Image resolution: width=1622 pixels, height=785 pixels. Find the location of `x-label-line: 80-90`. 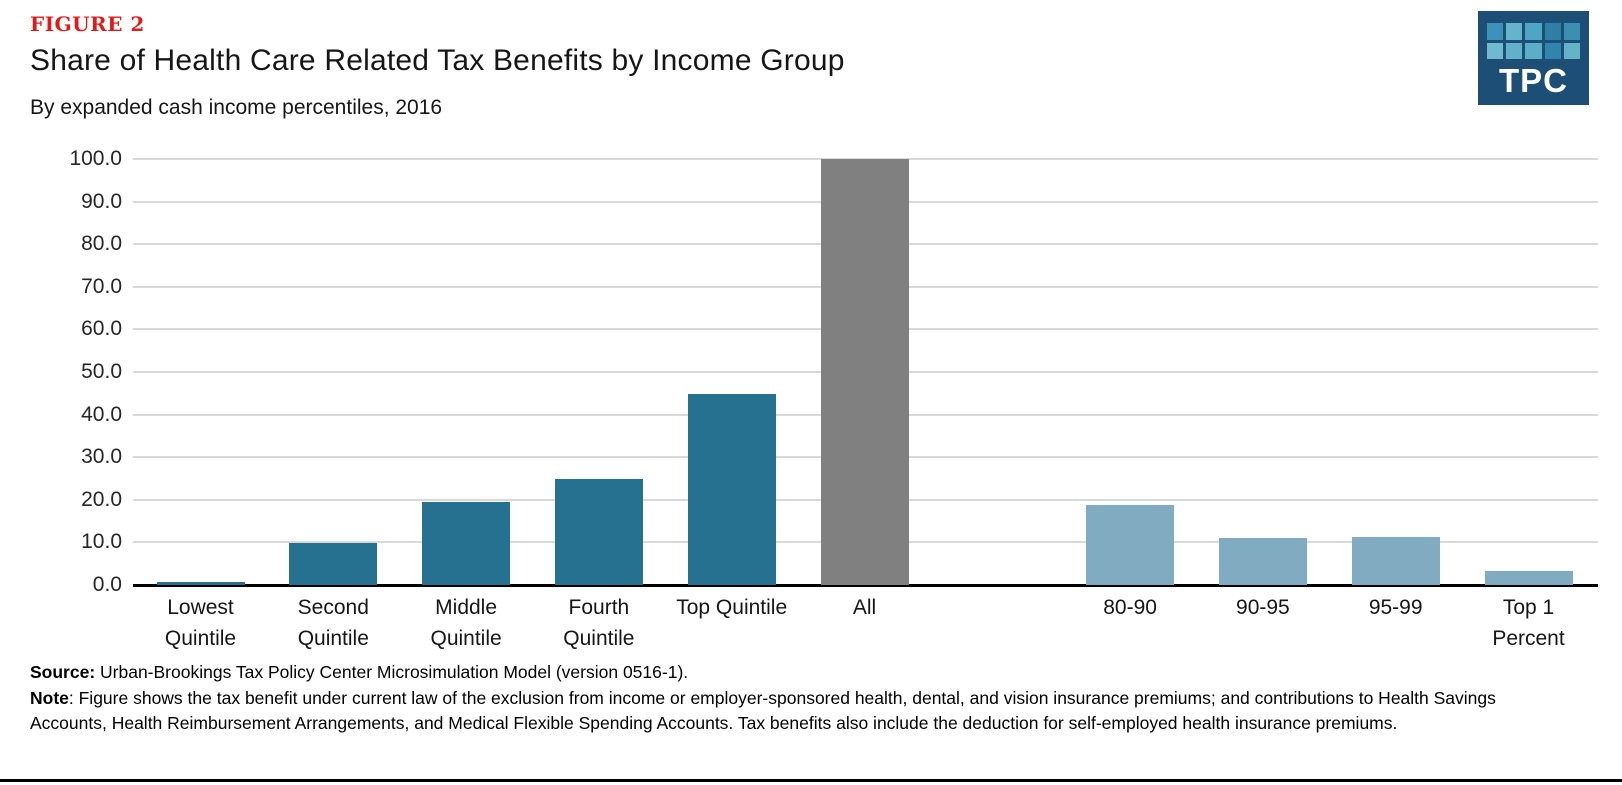

x-label-line: 80-90 is located at coordinates (1130, 607).